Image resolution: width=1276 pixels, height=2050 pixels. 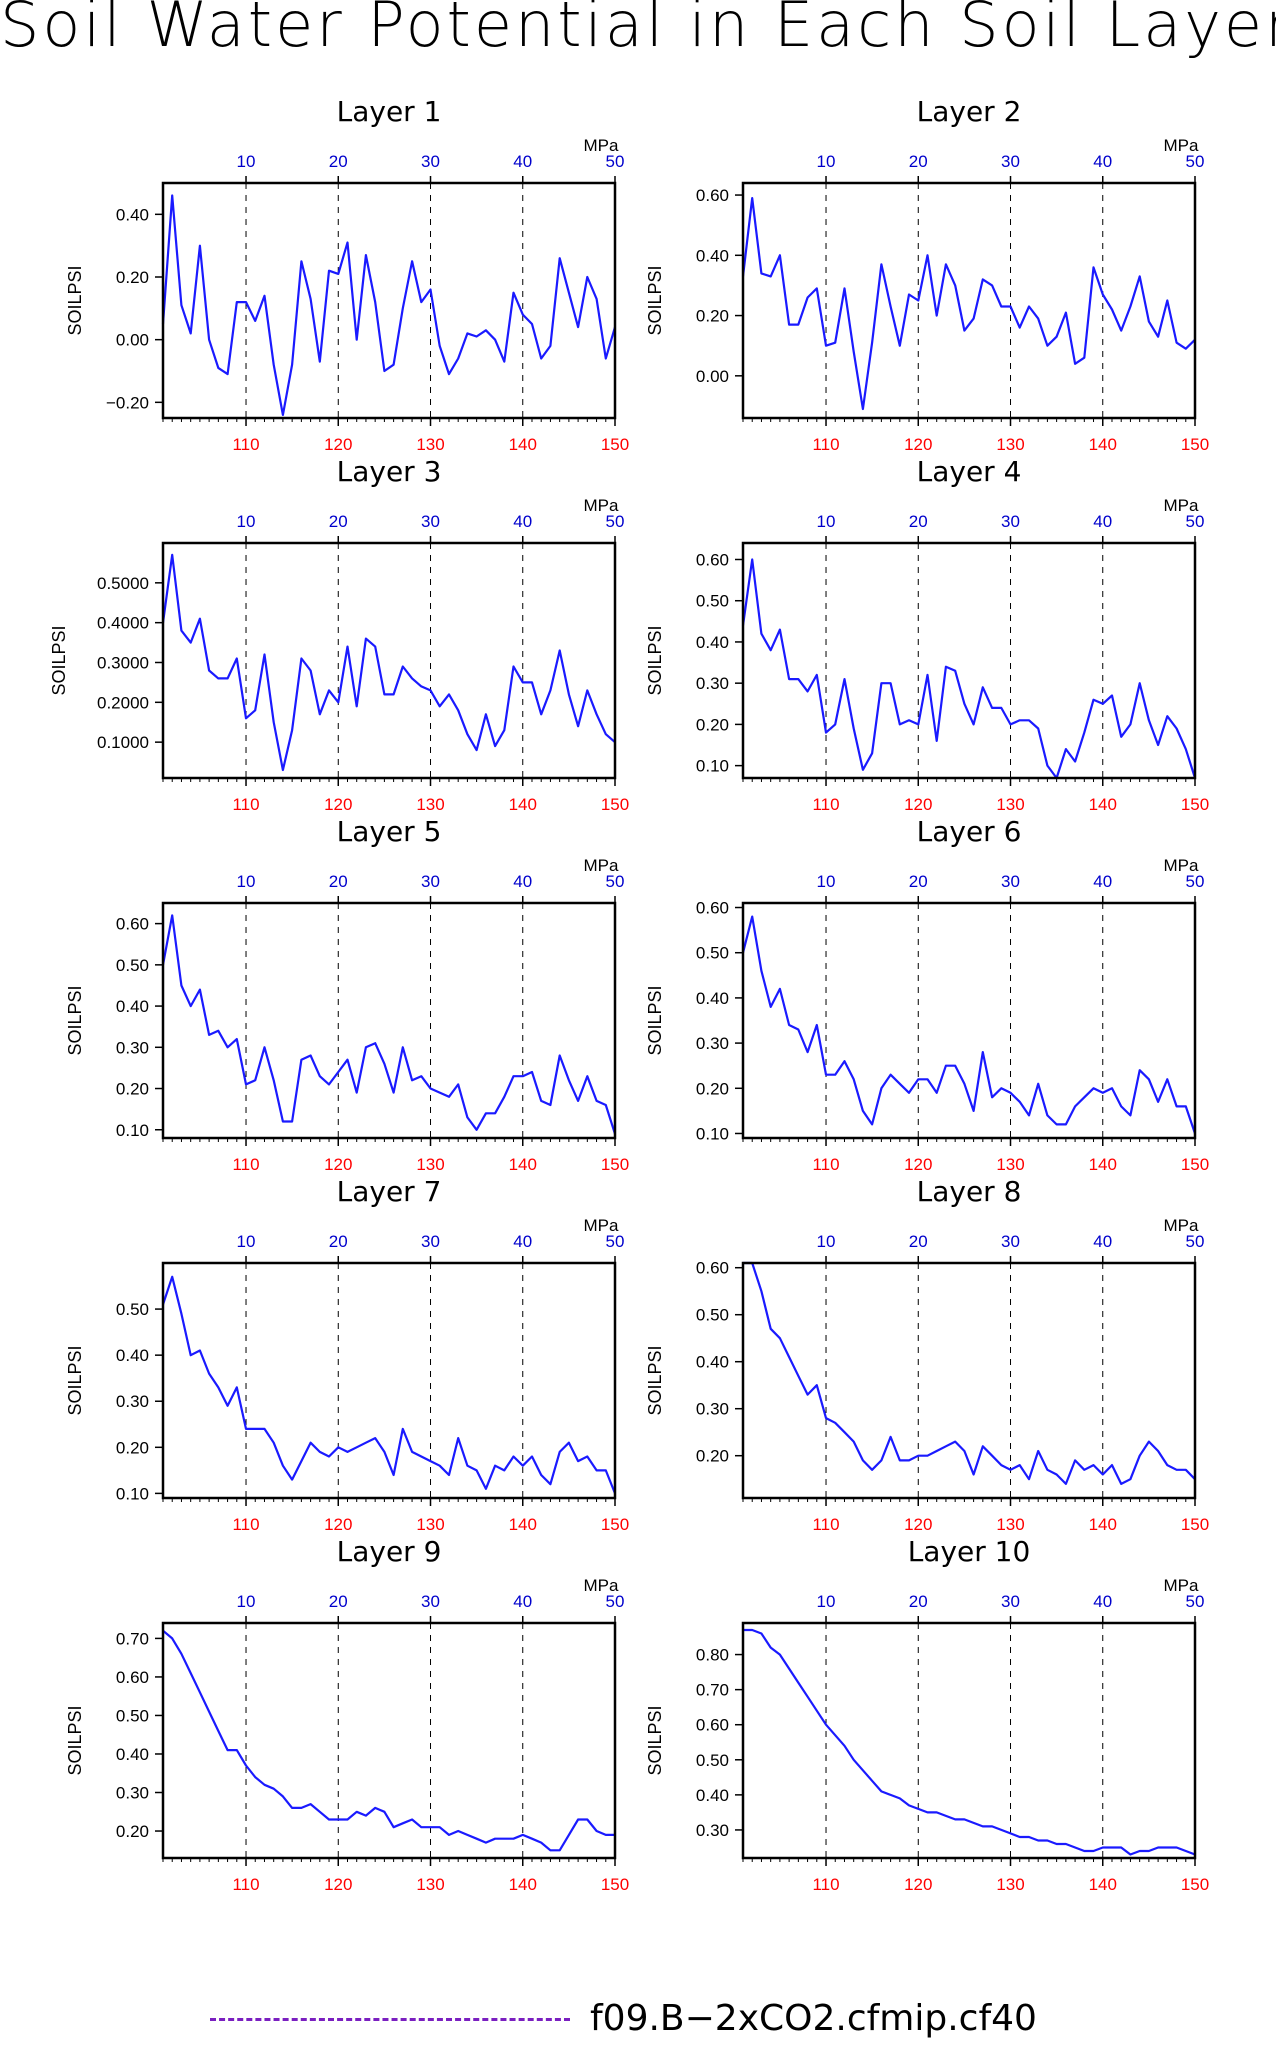 What do you see at coordinates (123, 702) in the screenshot?
I see `y-tick-label: 0.2000` at bounding box center [123, 702].